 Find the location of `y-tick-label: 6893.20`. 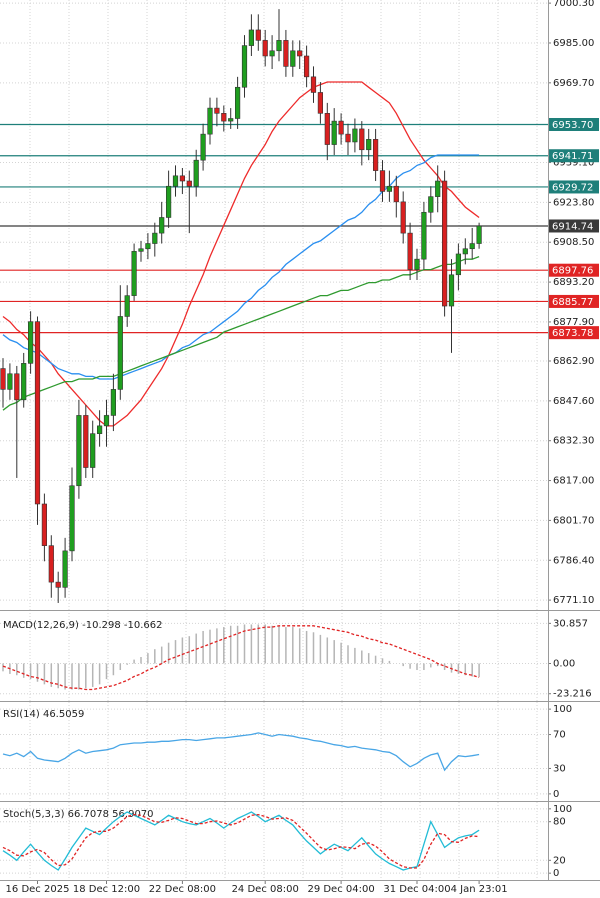

y-tick-label: 6893.20 is located at coordinates (573, 282).